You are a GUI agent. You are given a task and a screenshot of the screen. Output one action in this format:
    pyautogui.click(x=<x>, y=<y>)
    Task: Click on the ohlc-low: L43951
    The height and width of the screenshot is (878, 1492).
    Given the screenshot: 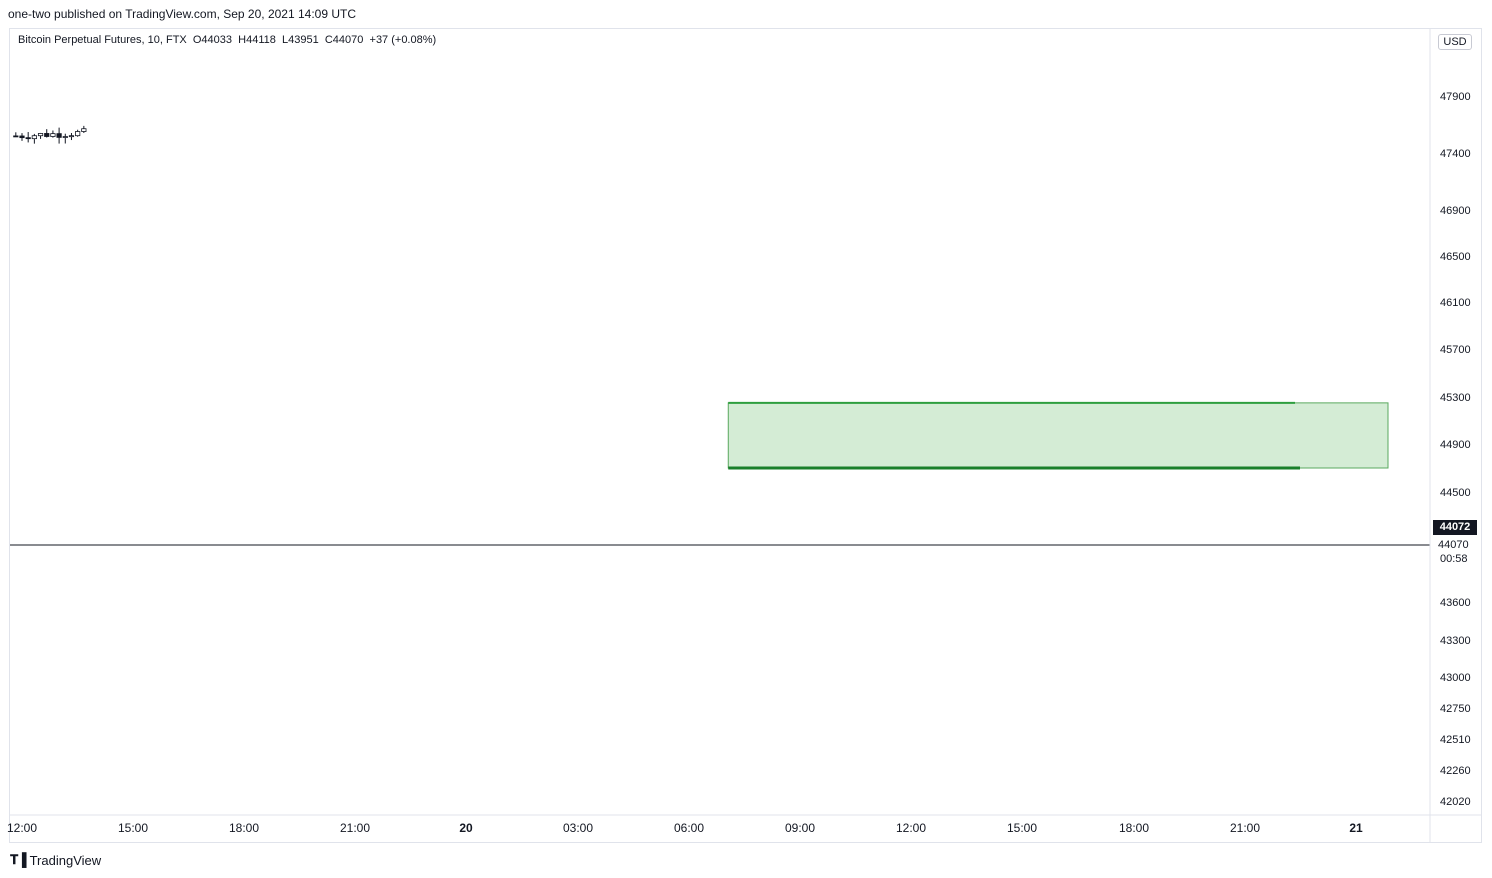 What is the action you would take?
    pyautogui.click(x=300, y=40)
    